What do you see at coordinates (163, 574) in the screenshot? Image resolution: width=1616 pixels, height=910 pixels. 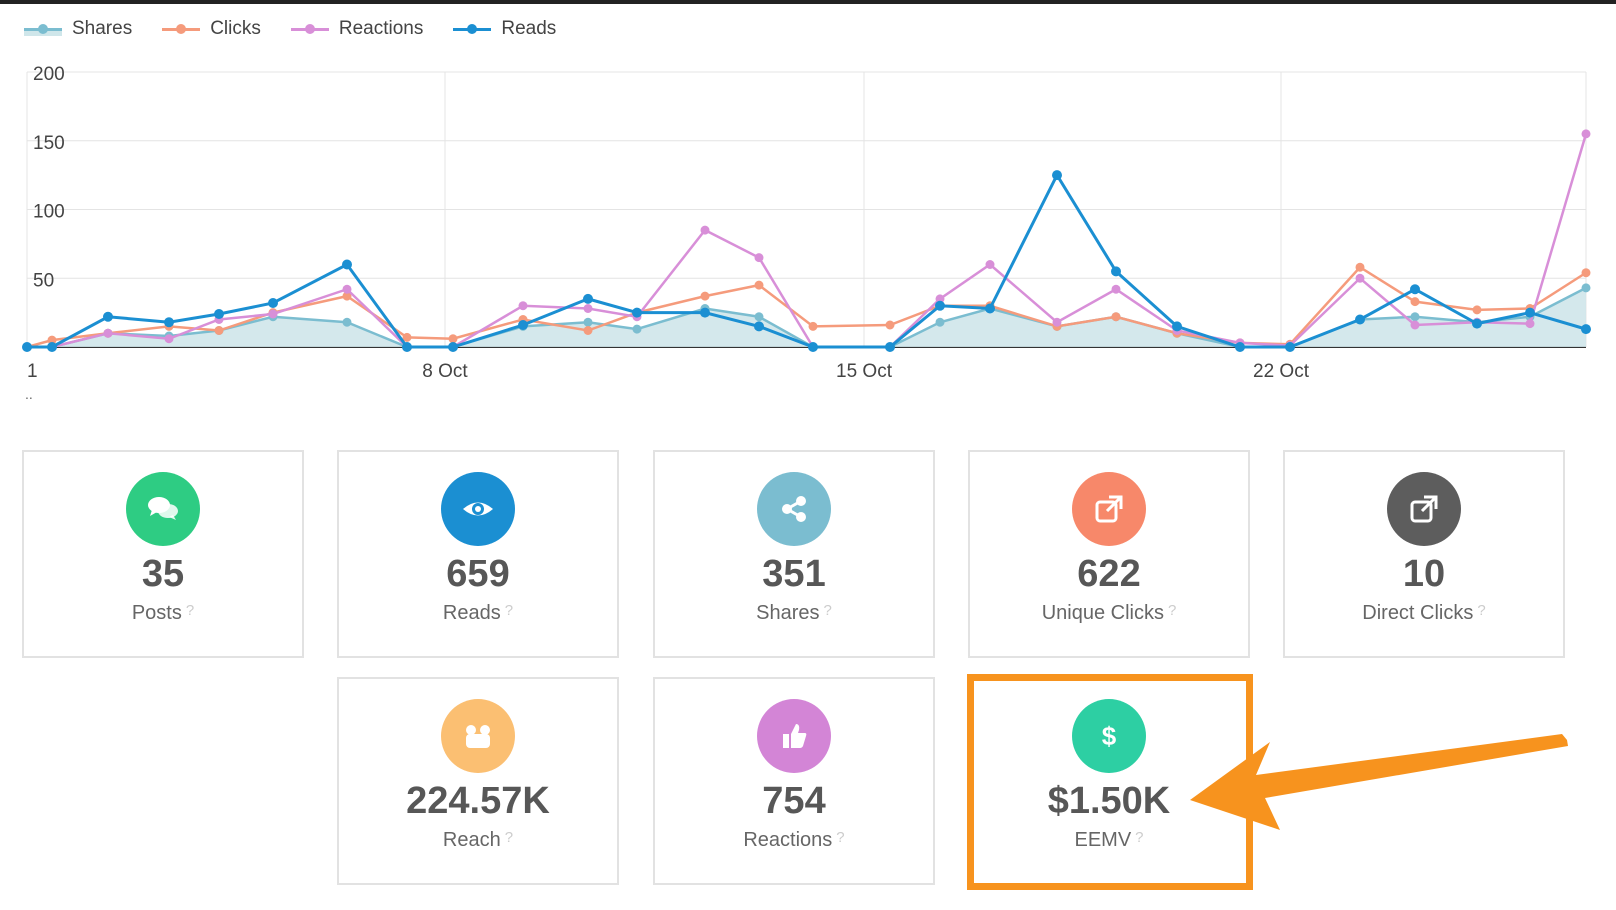 I see `metric-value: 35` at bounding box center [163, 574].